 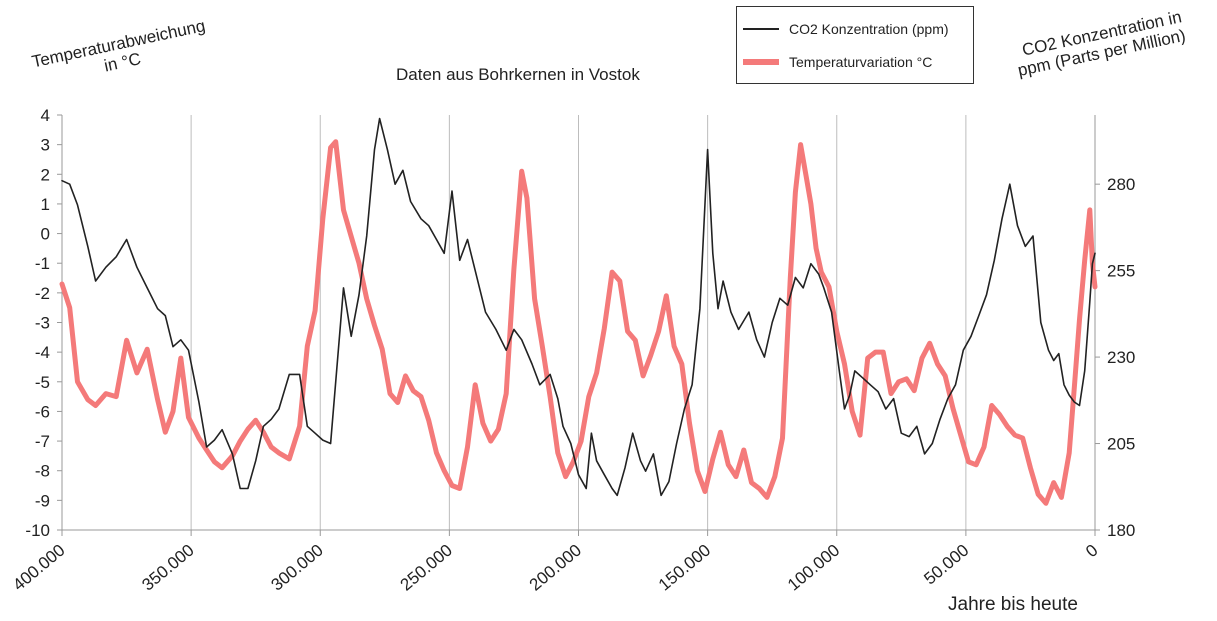 What do you see at coordinates (38, 568) in the screenshot?
I see `x-tick-label: 400.000` at bounding box center [38, 568].